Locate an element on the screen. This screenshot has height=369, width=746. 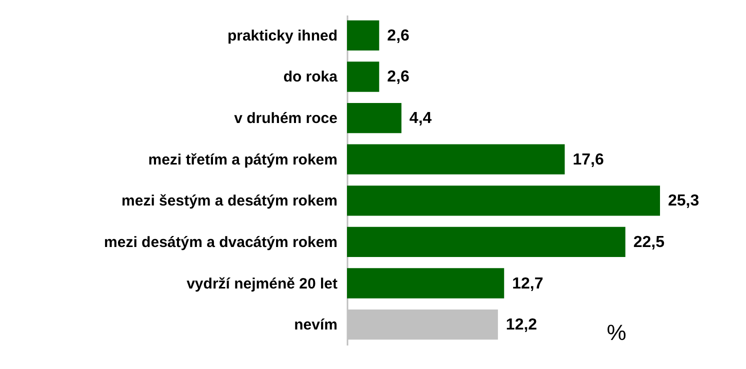
y-tick-label: mezi desátým a dvacátým rokem is located at coordinates (221, 242).